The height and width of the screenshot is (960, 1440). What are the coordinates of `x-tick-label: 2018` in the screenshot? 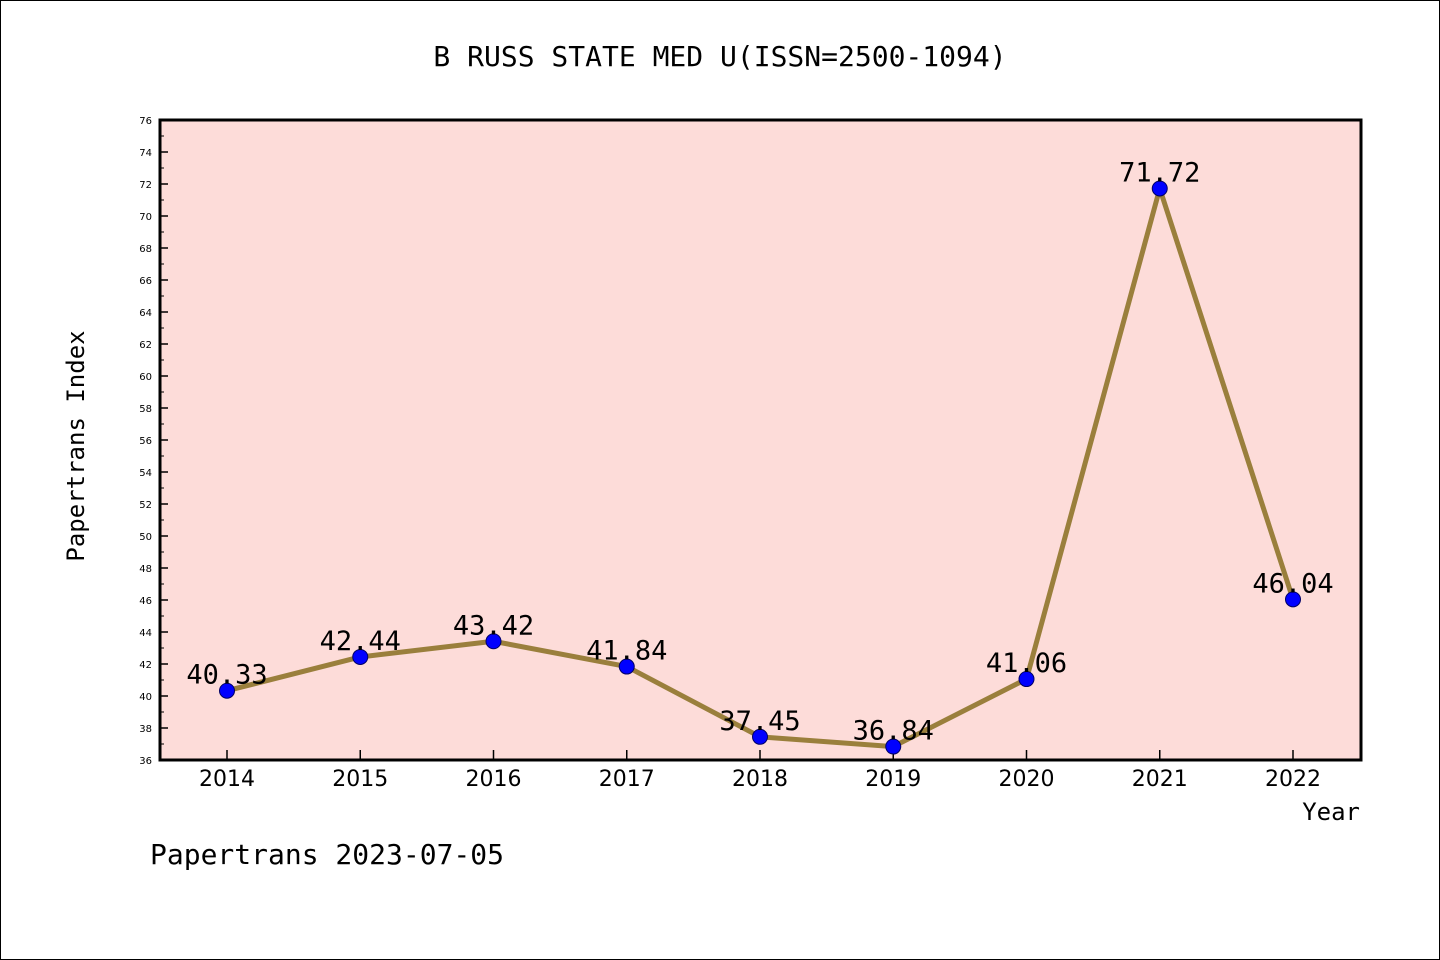 It's located at (760, 779).